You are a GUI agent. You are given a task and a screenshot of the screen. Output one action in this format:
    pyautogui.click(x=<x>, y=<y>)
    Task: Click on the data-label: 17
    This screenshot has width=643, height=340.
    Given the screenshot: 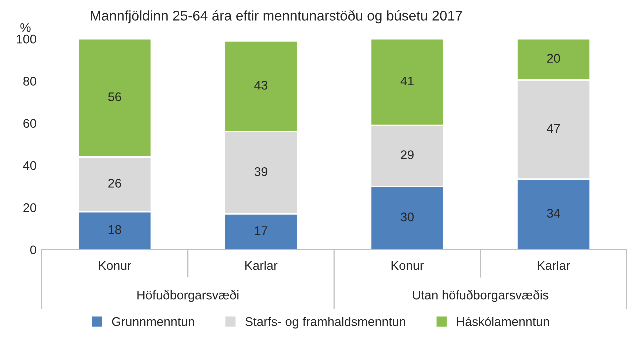 What is the action you would take?
    pyautogui.click(x=261, y=231)
    